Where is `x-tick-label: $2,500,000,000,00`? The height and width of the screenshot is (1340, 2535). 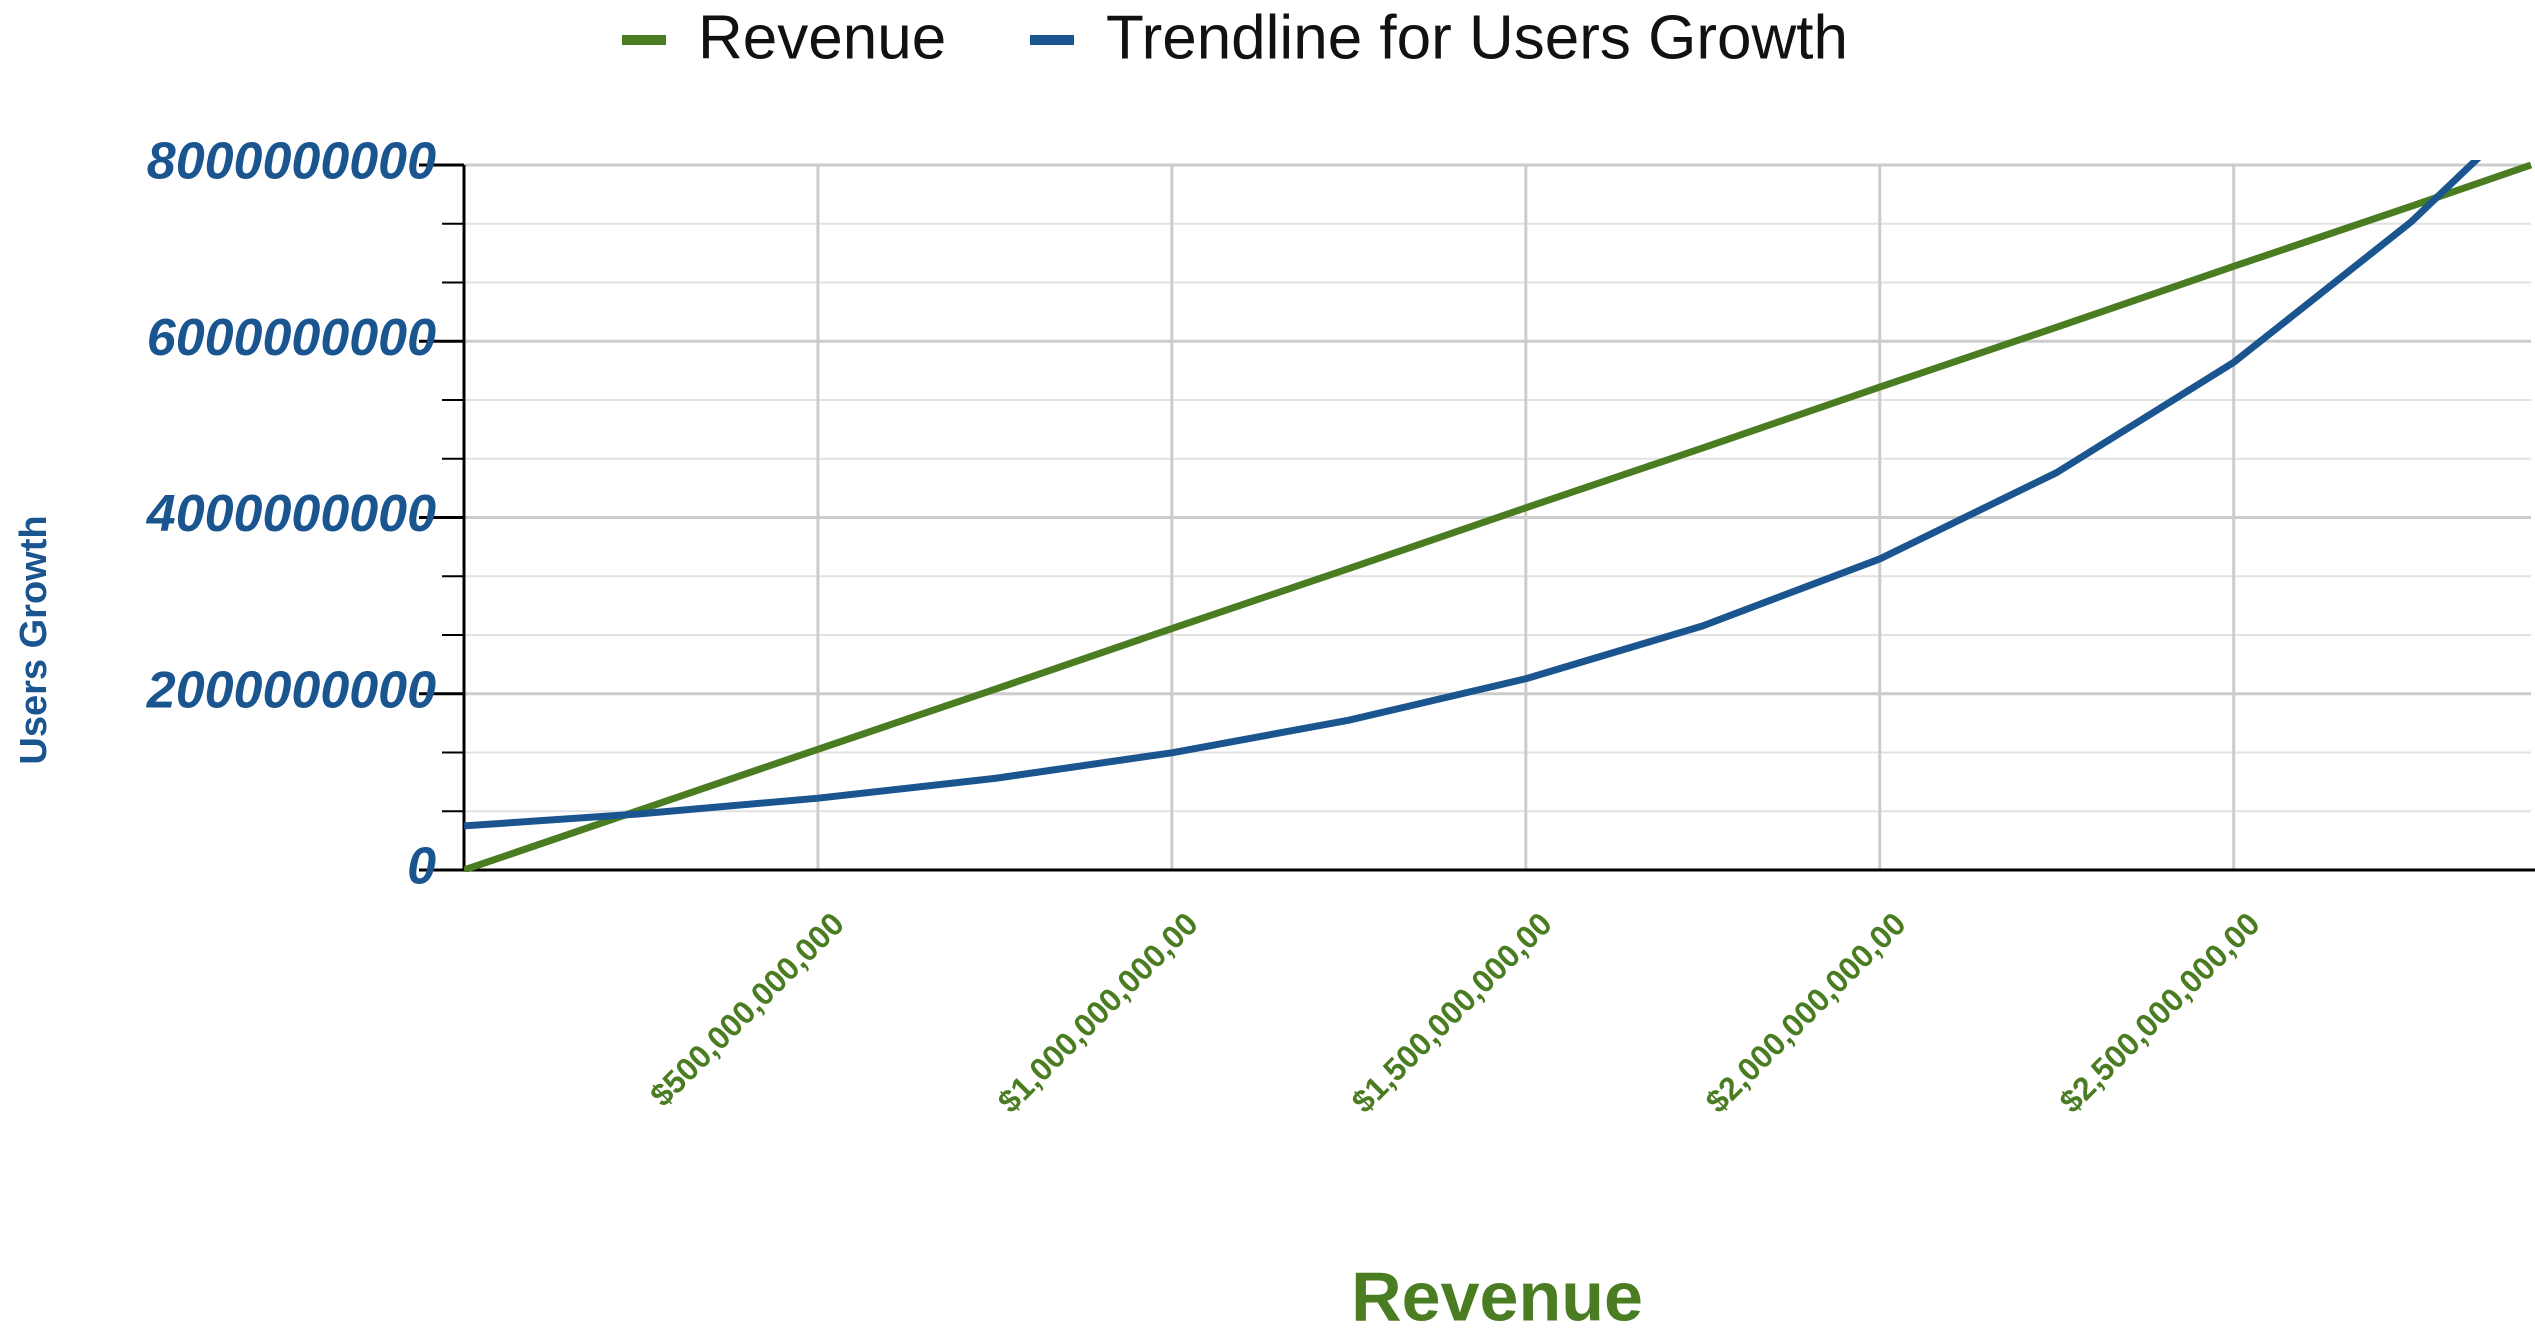 x-tick-label: $2,500,000,000,00 is located at coordinates (2159, 1012).